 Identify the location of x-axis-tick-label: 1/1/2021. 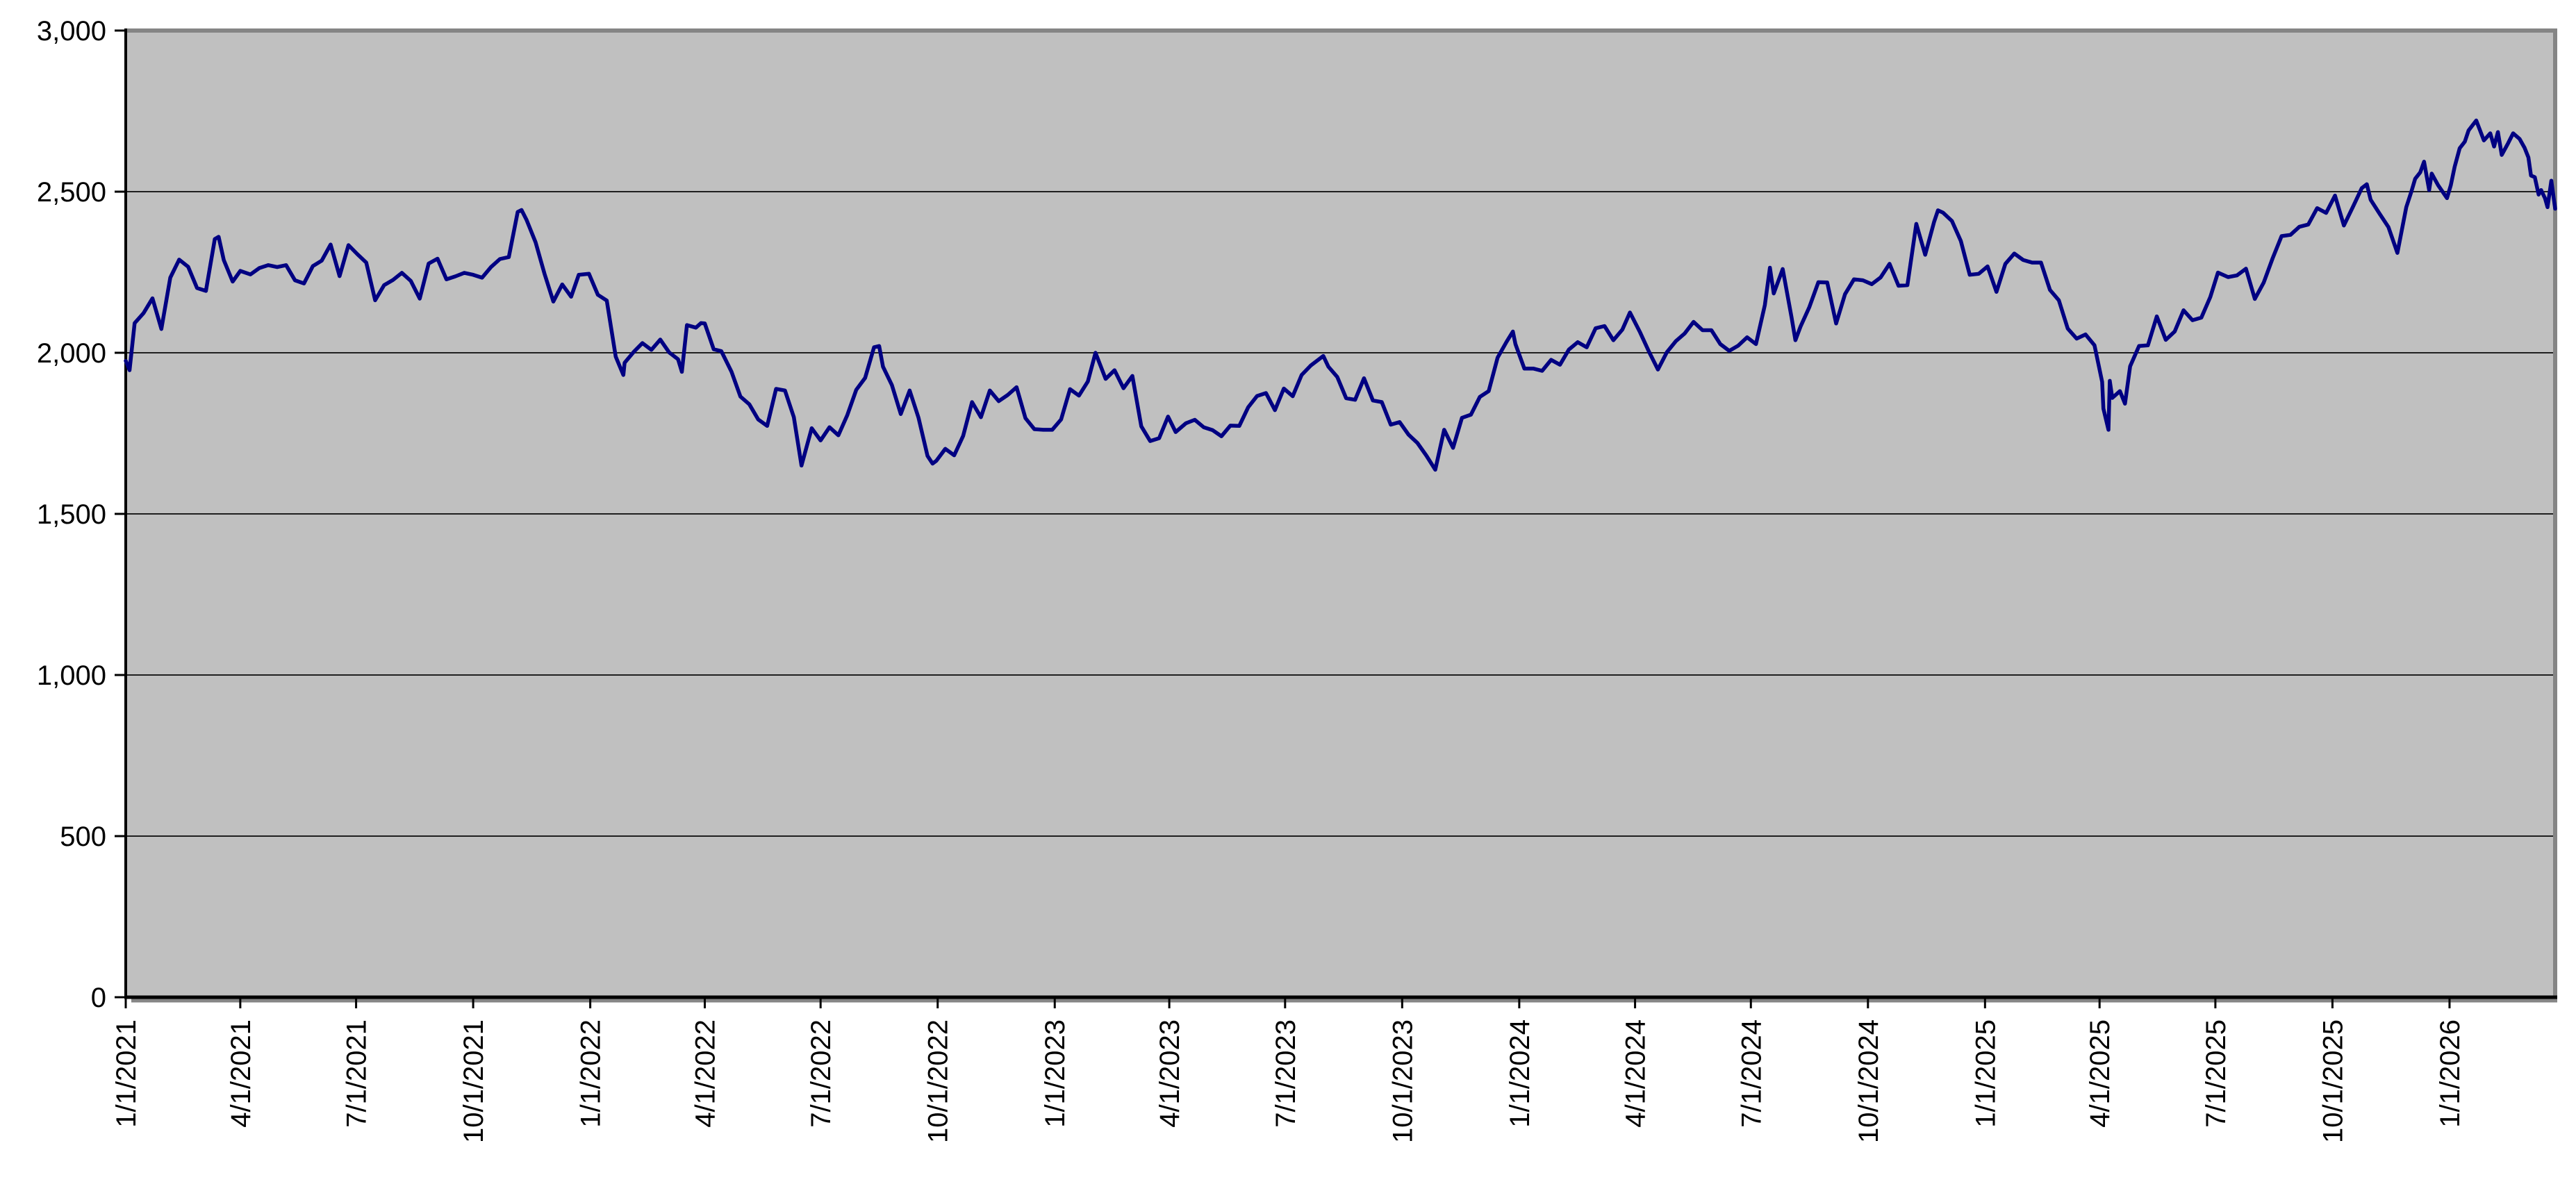
(127, 1073).